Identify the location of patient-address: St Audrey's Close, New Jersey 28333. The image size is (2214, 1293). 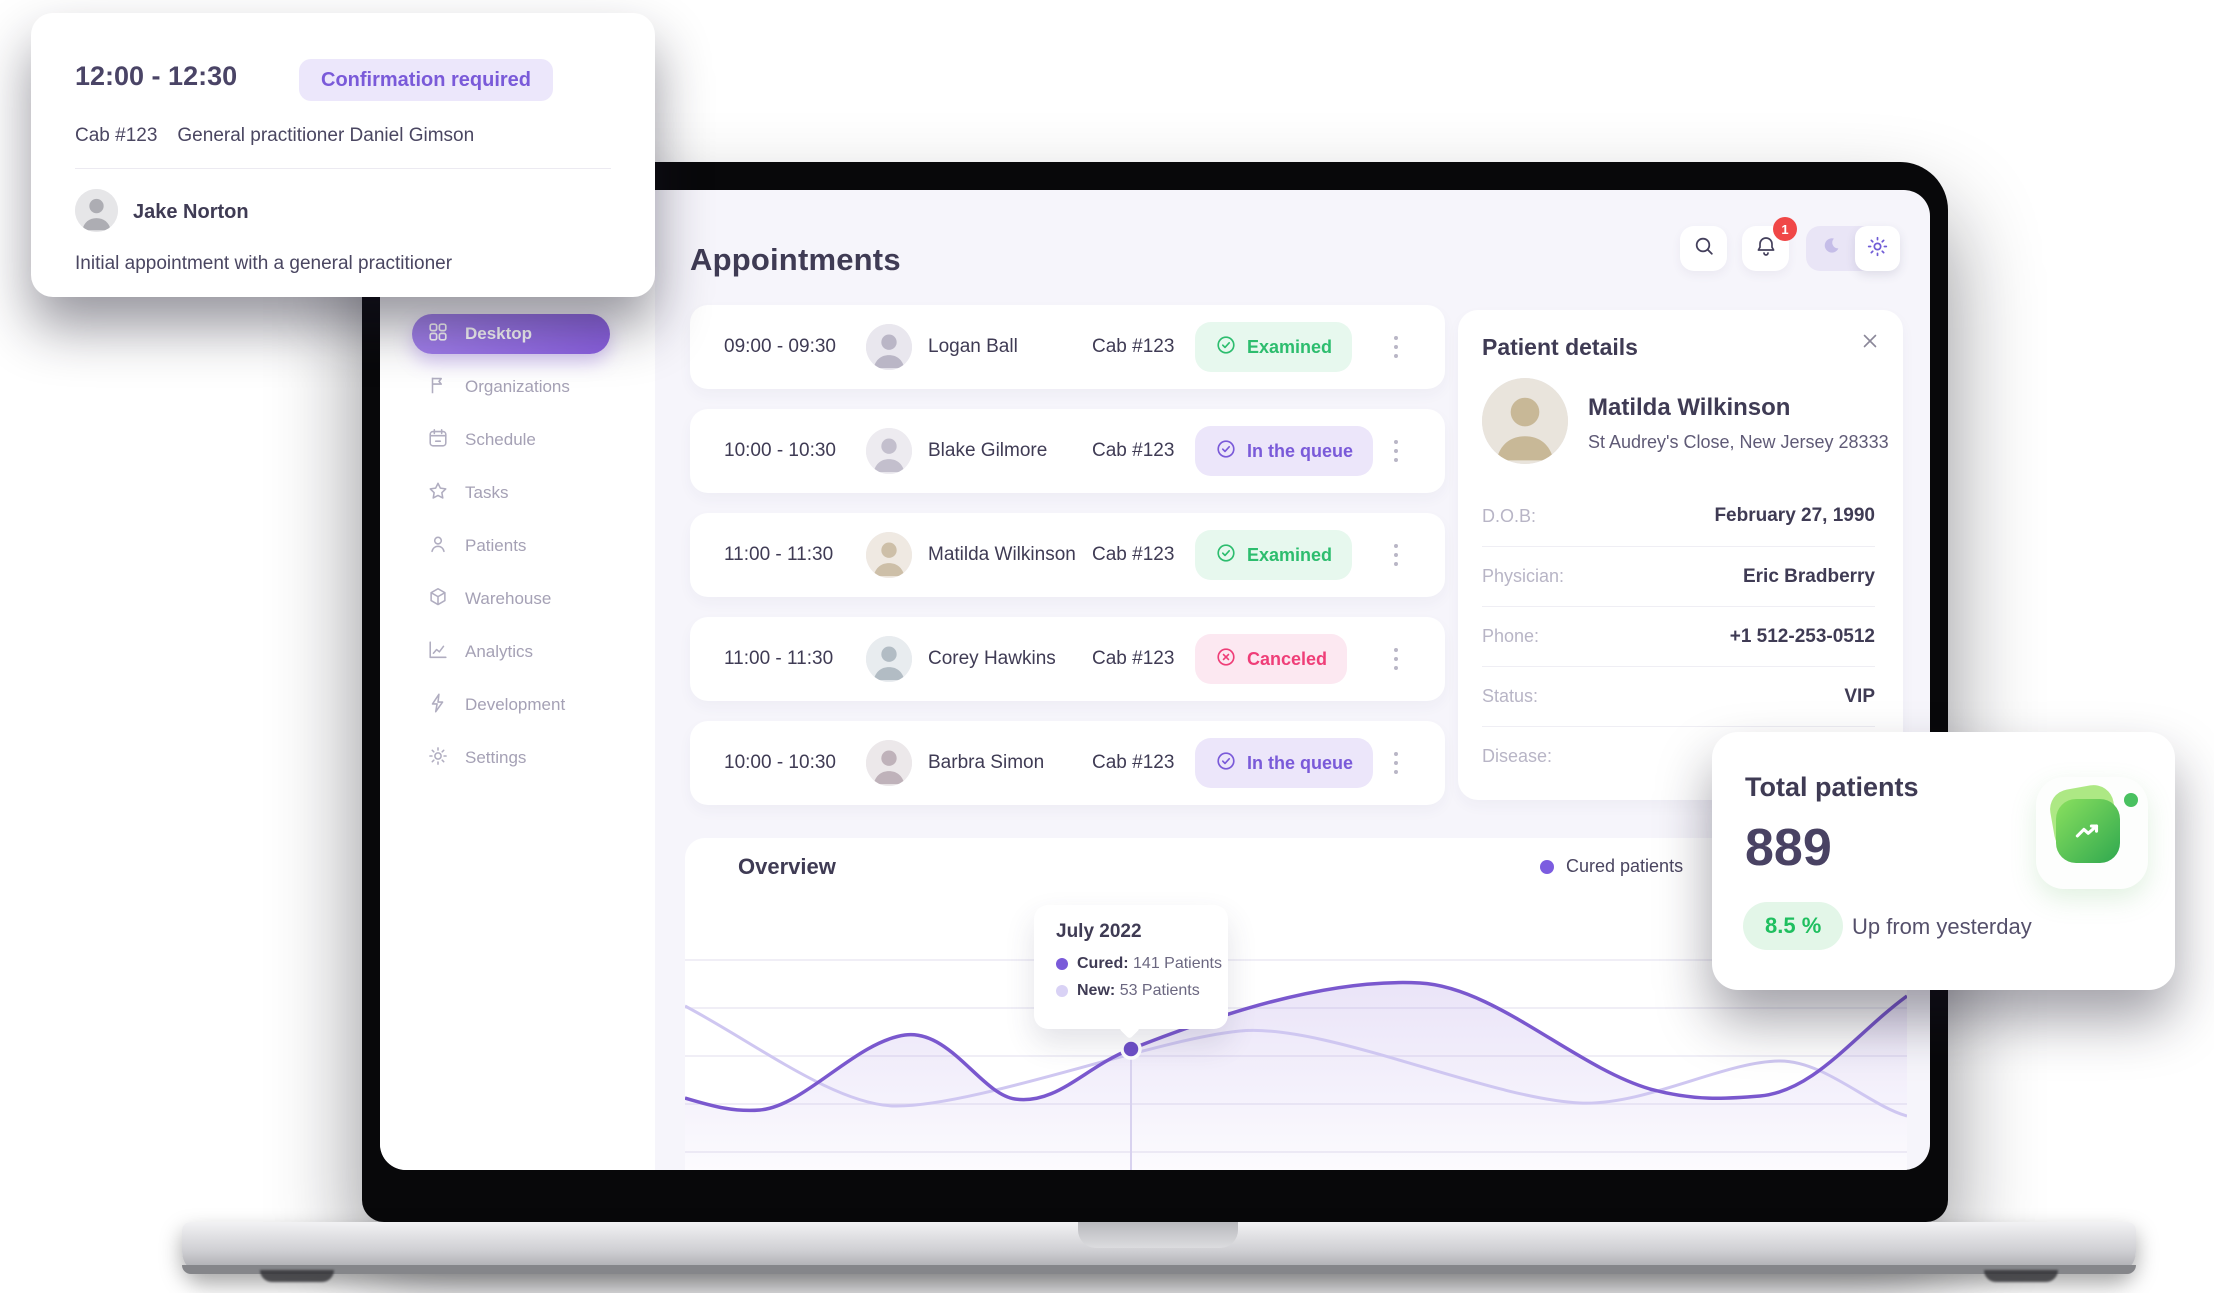
(1738, 442).